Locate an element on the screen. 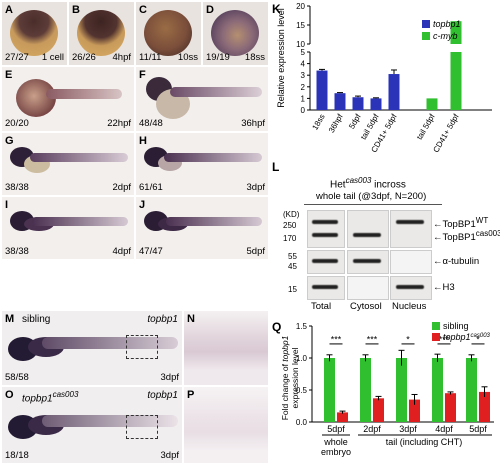 This screenshot has height=465, width=500. band-nucleus-wt is located at coordinates (410, 222).